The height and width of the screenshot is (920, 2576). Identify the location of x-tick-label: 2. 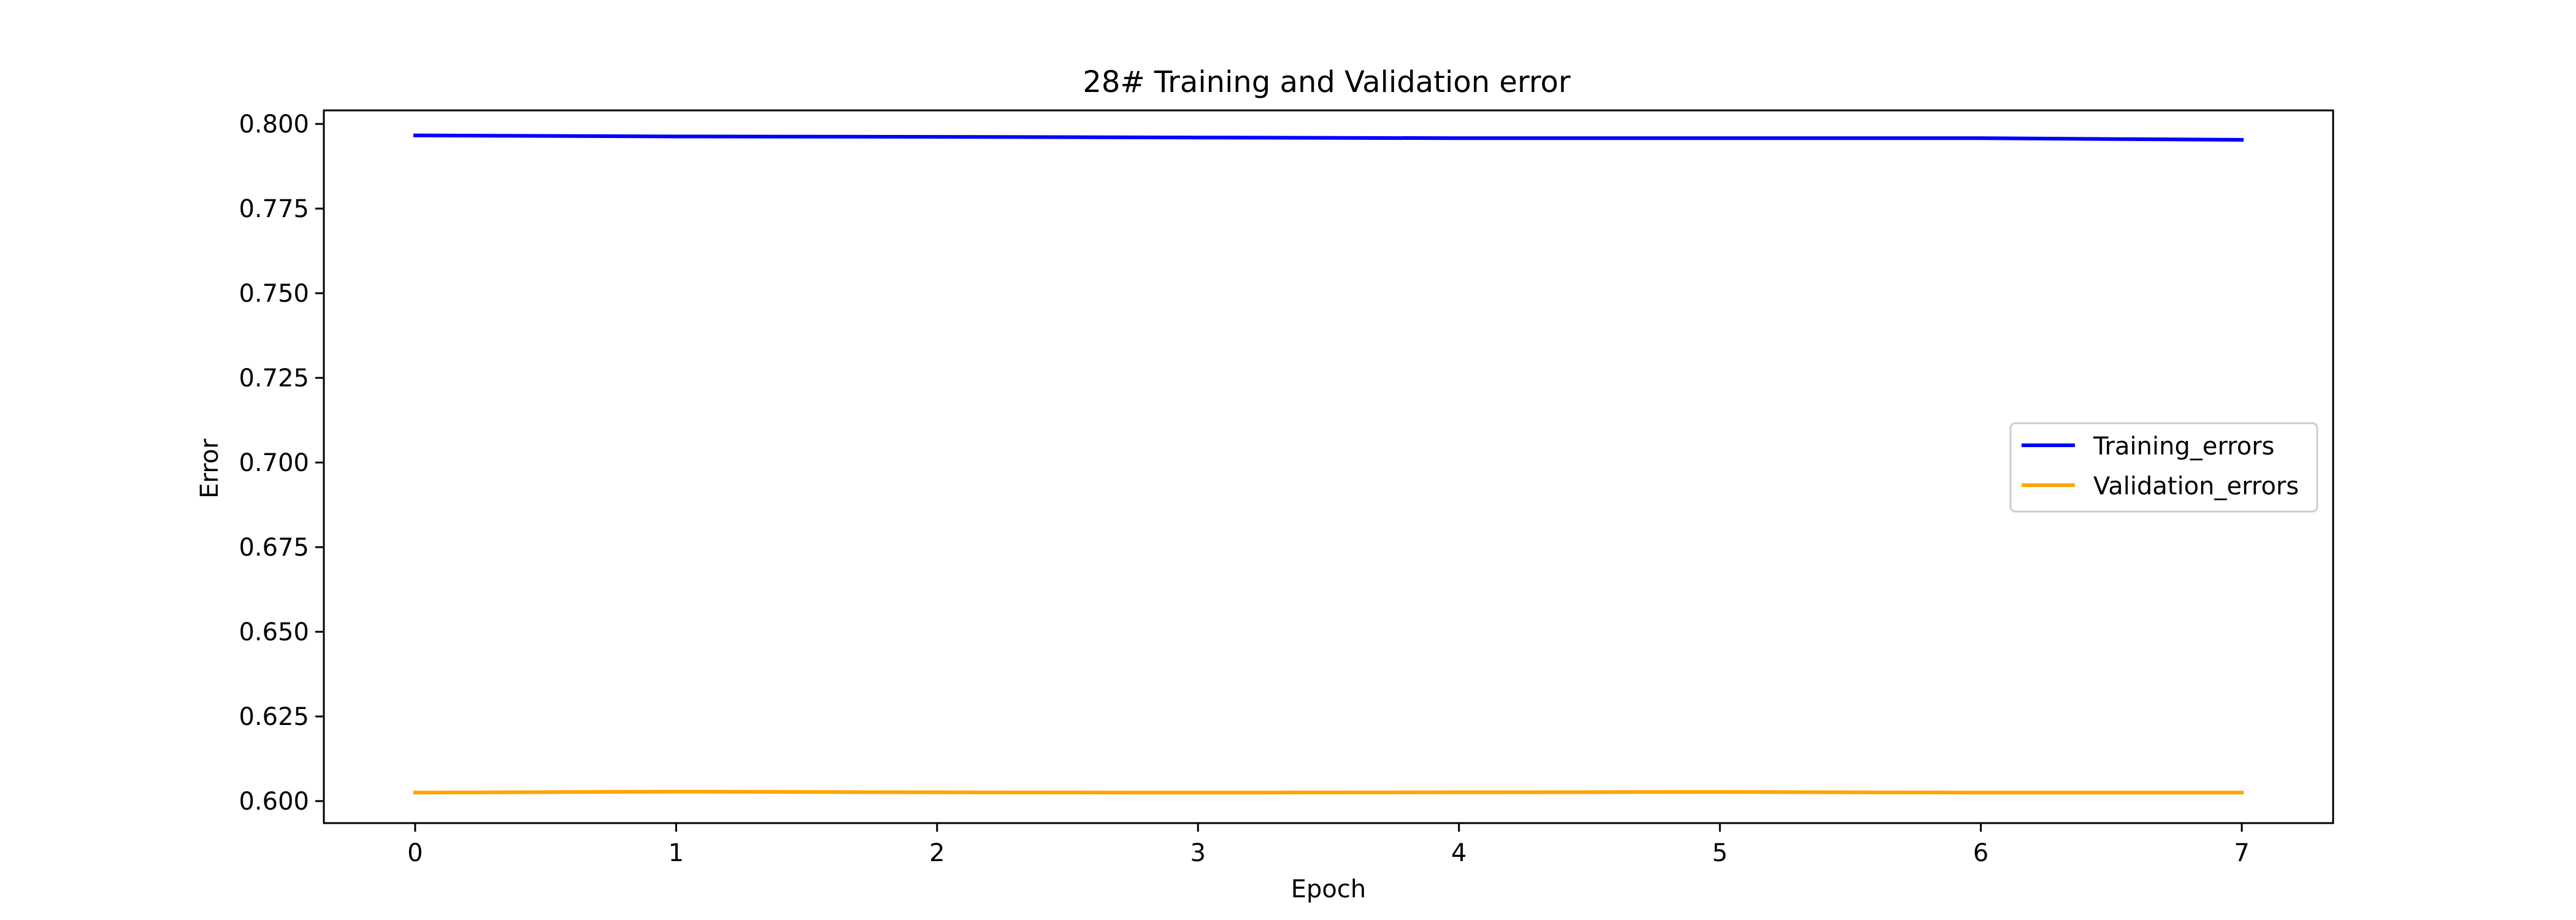
(937, 853).